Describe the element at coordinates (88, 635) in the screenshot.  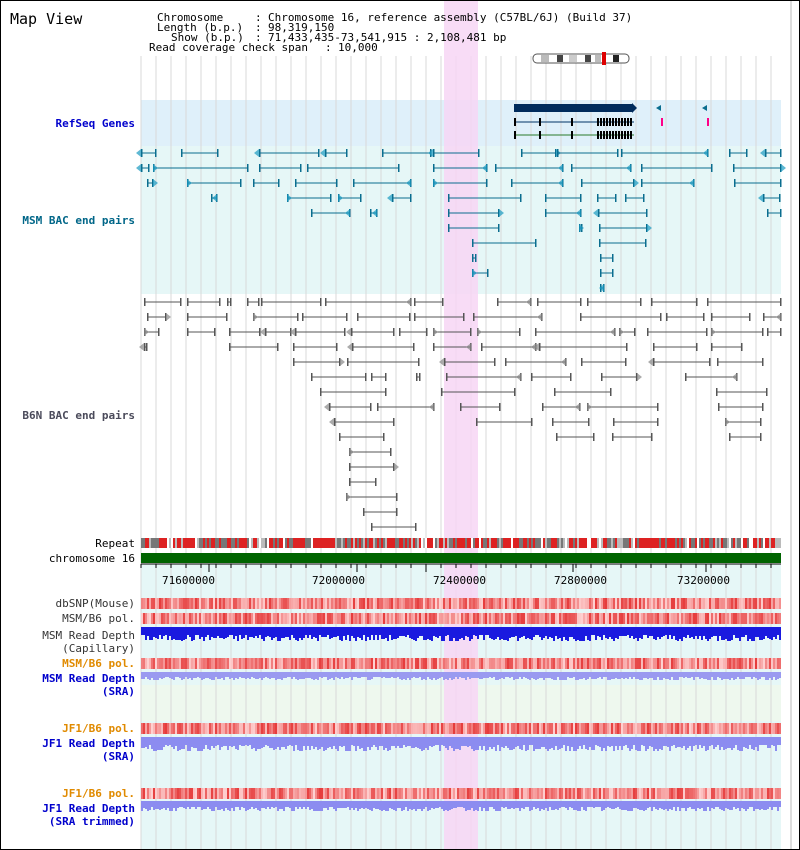
I see `track-label-msm-depth-capillary: MSM Read Depth` at that location.